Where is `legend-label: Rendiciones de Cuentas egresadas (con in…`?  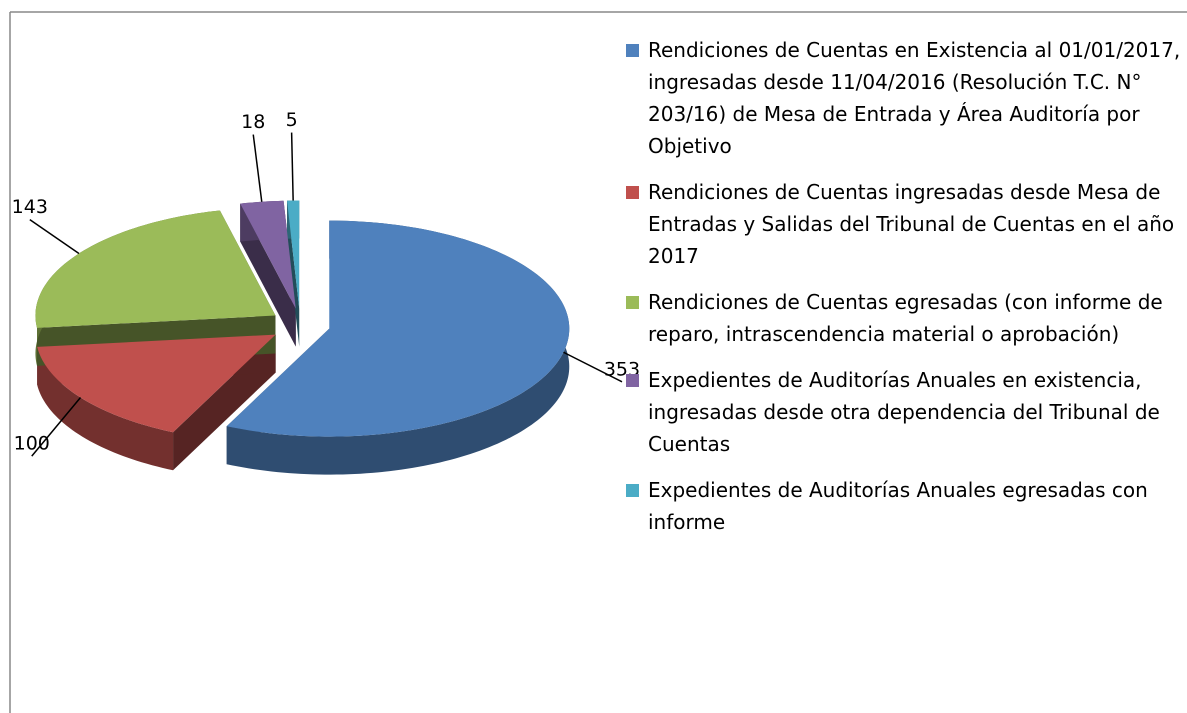
legend-label: Rendiciones de Cuentas egresadas (con in… is located at coordinates (905, 318).